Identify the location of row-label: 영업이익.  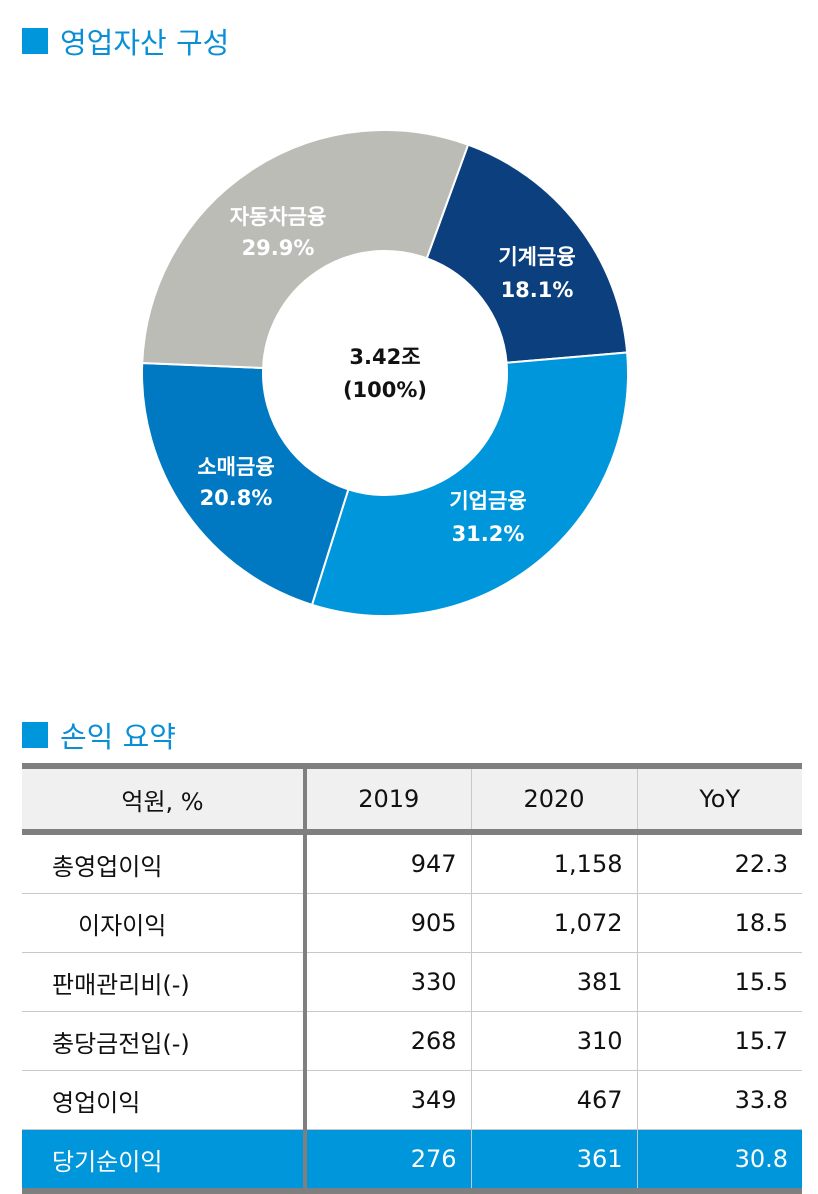
(164, 1100).